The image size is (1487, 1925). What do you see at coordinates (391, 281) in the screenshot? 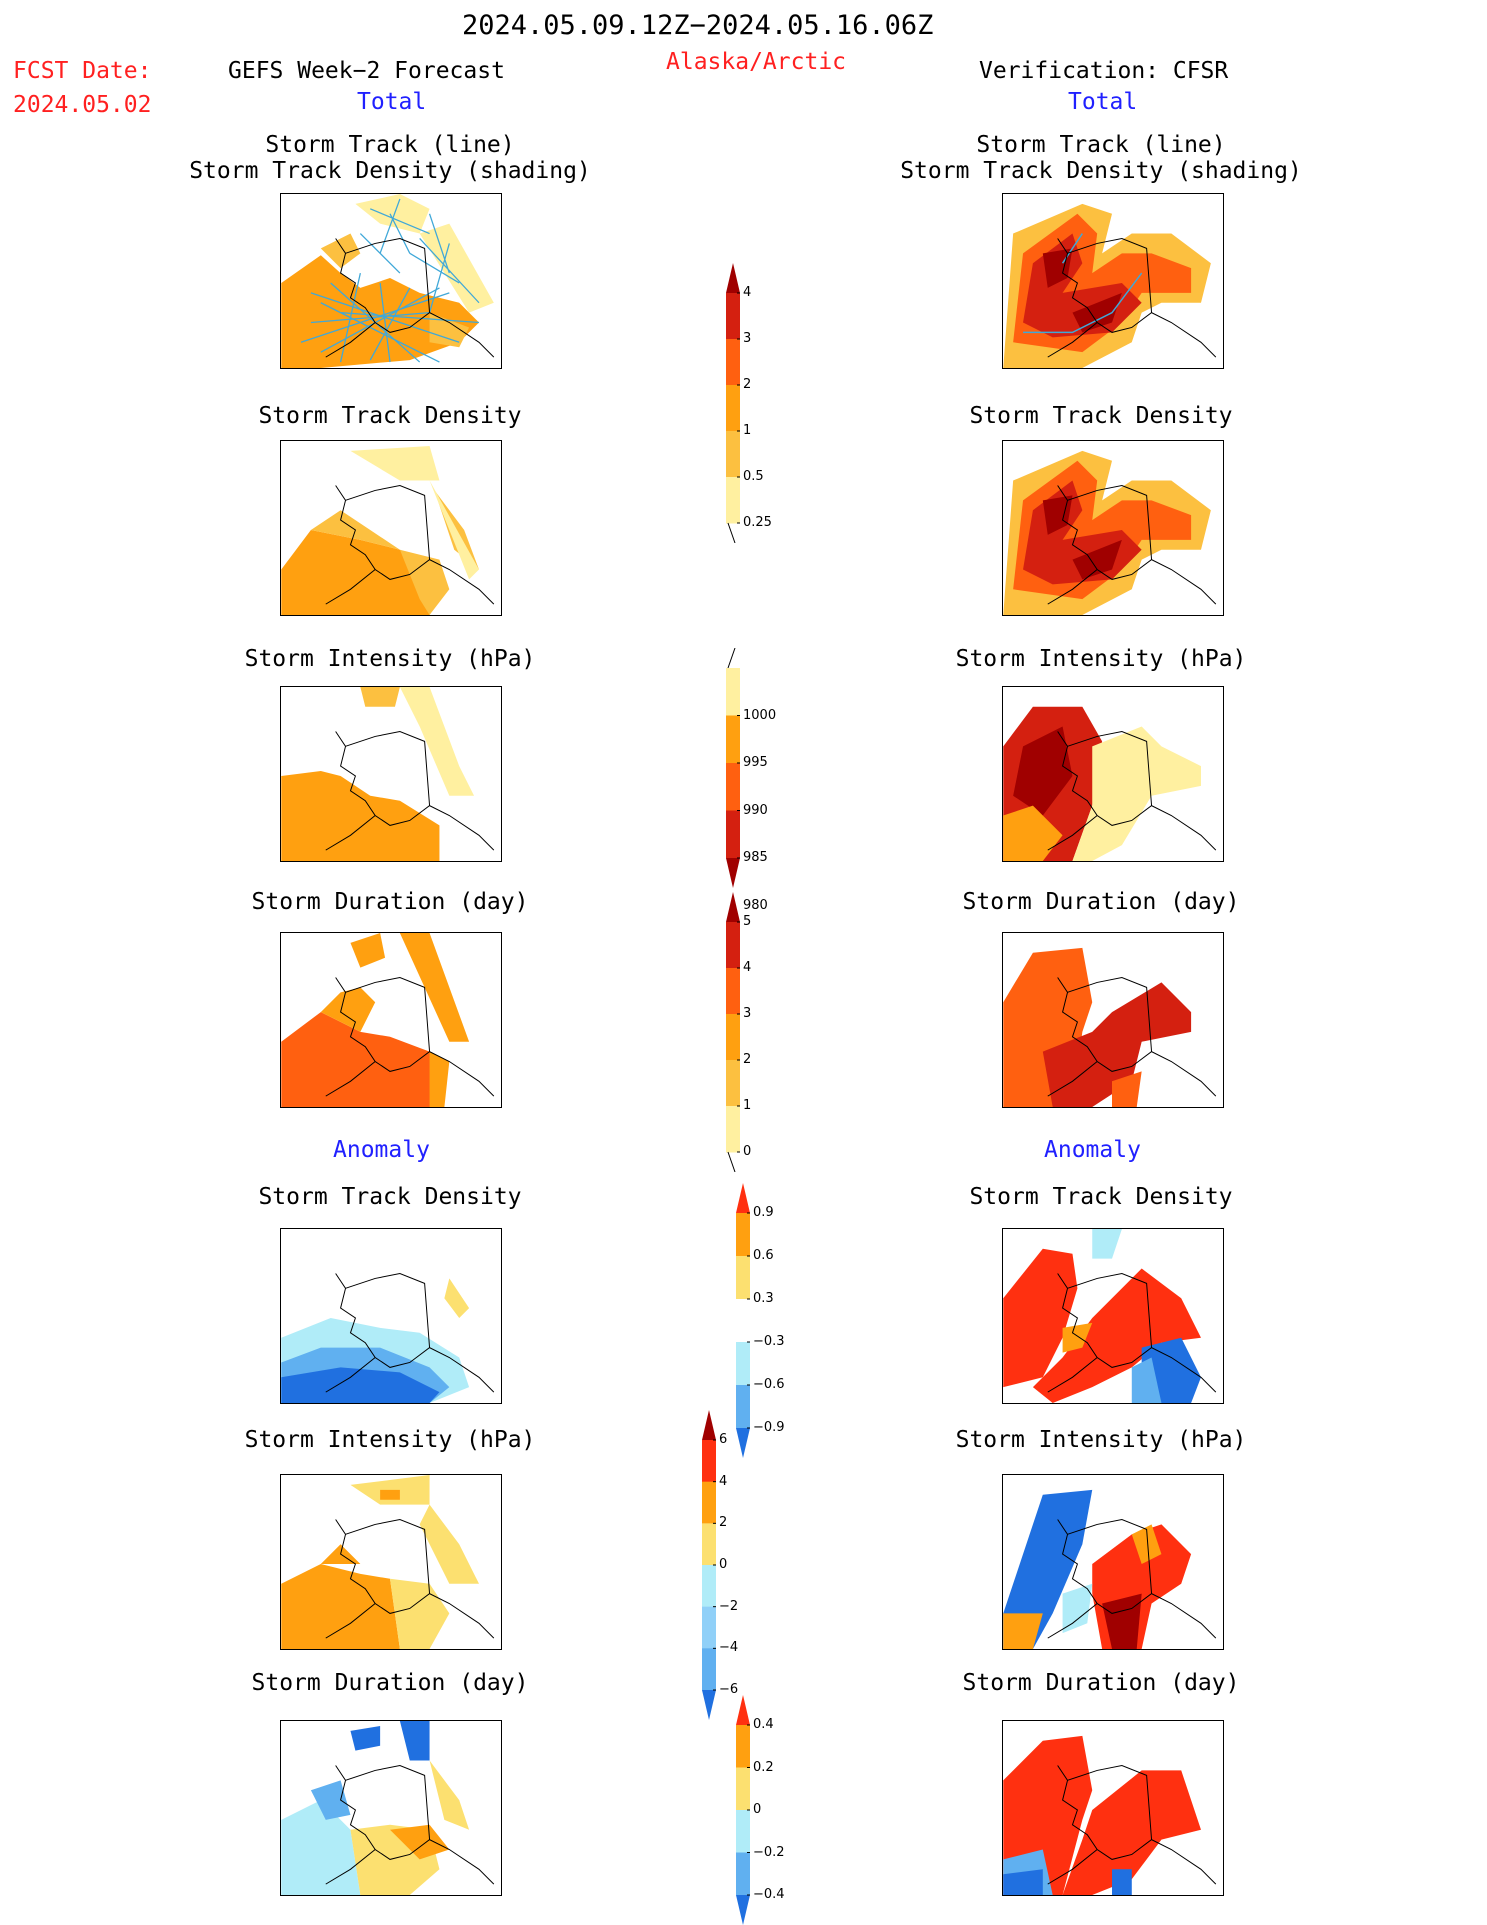
I see `forecast-track-line-map` at bounding box center [391, 281].